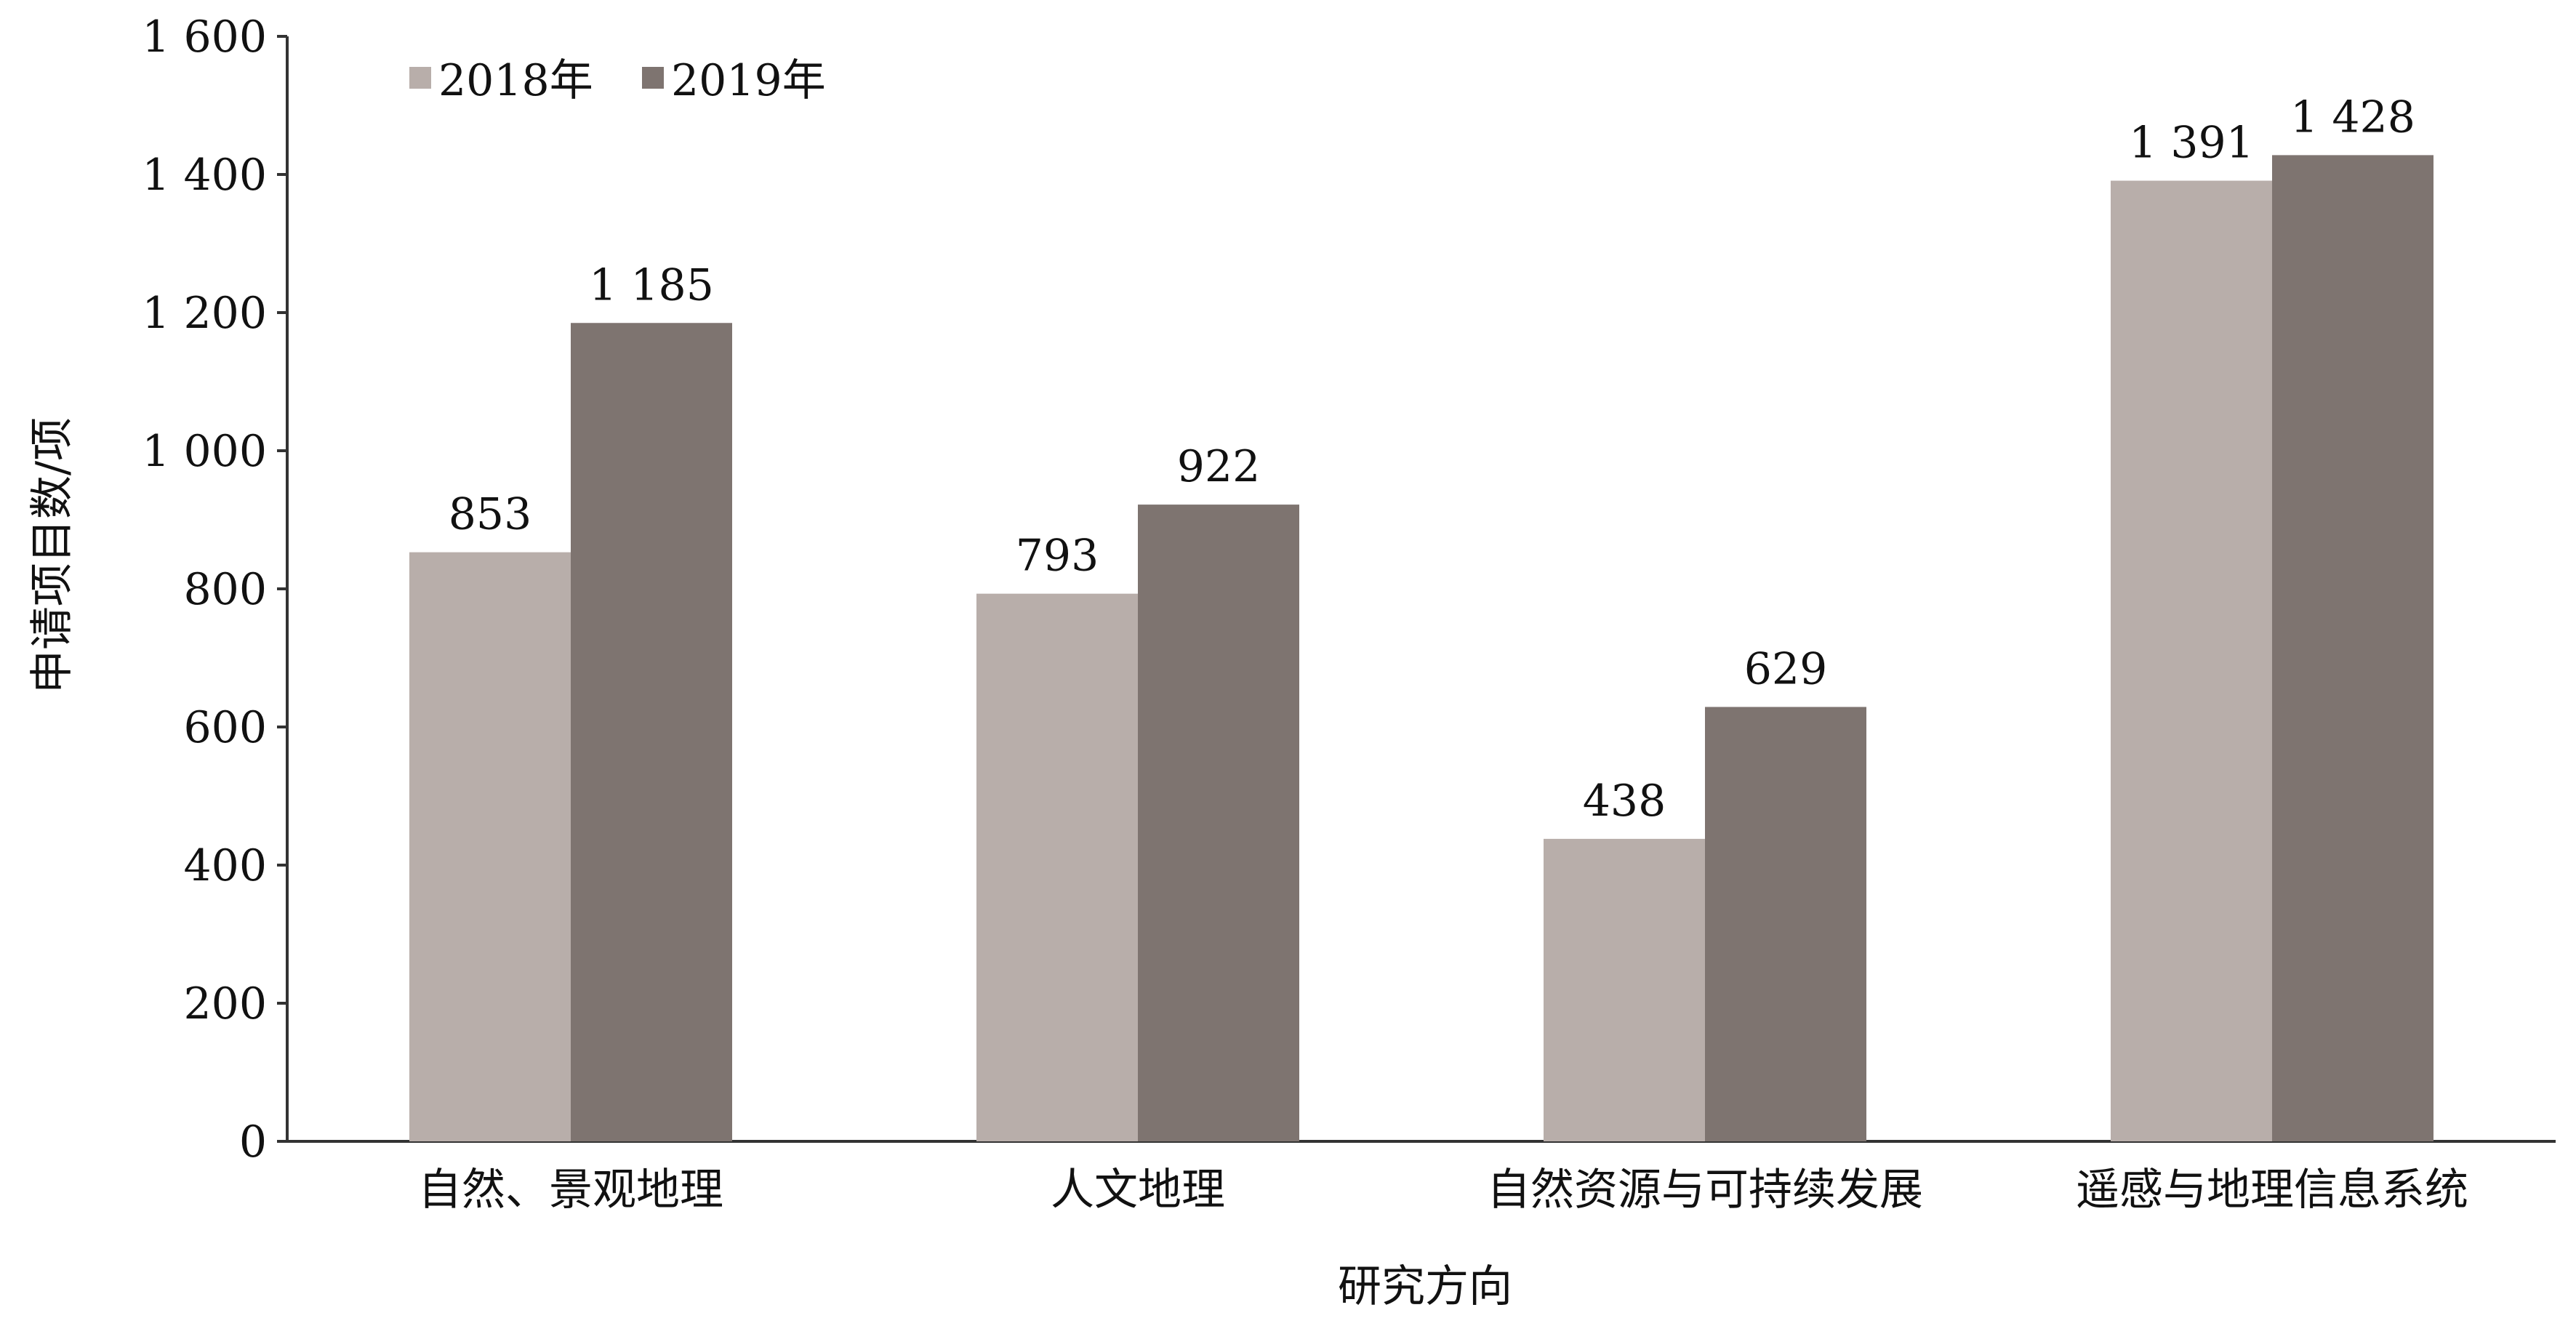  I want to click on y-axis: 0 200 400 600 800 1 000 1 200 1 400 1 600, so click(216, 590).